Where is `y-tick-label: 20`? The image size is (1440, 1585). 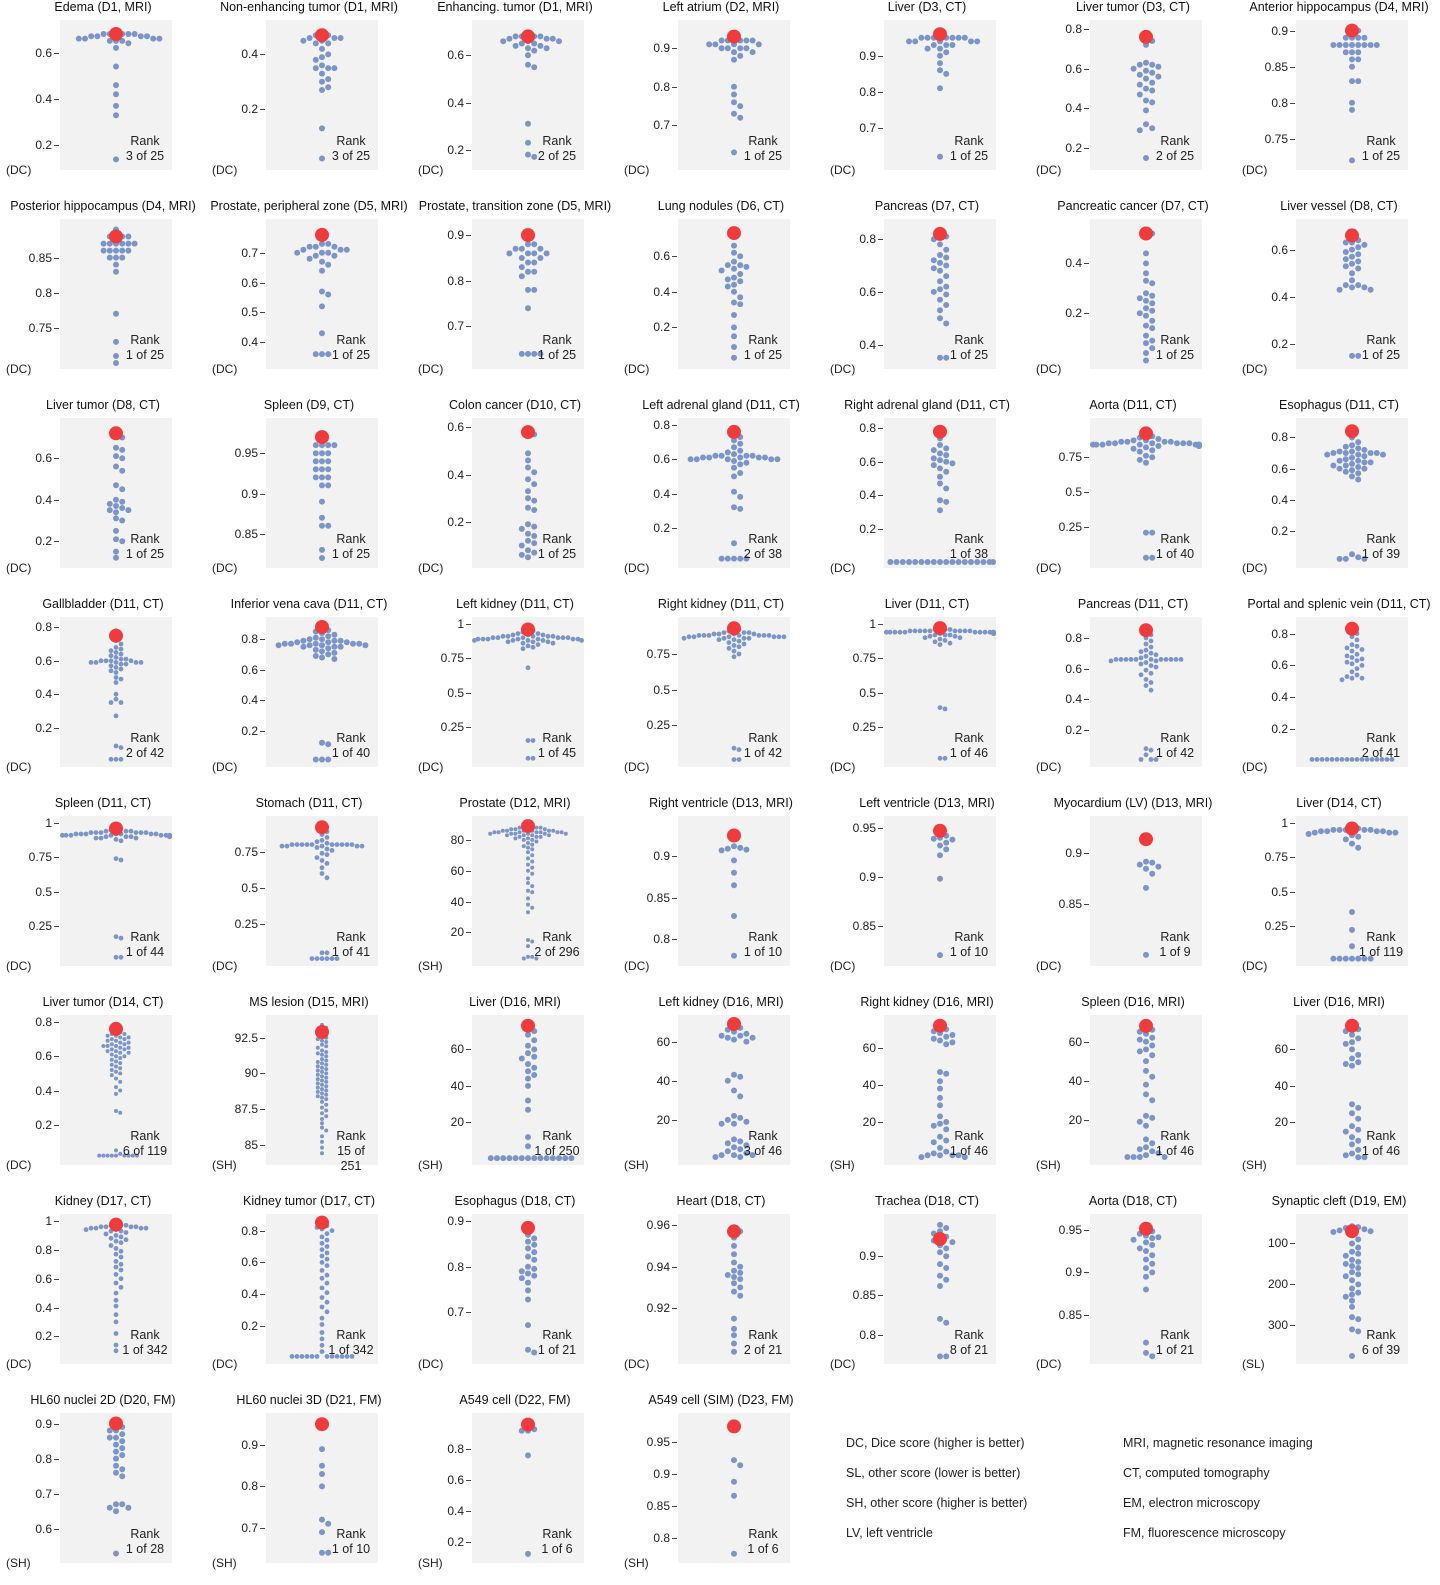
y-tick-label: 20 is located at coordinates (457, 1122).